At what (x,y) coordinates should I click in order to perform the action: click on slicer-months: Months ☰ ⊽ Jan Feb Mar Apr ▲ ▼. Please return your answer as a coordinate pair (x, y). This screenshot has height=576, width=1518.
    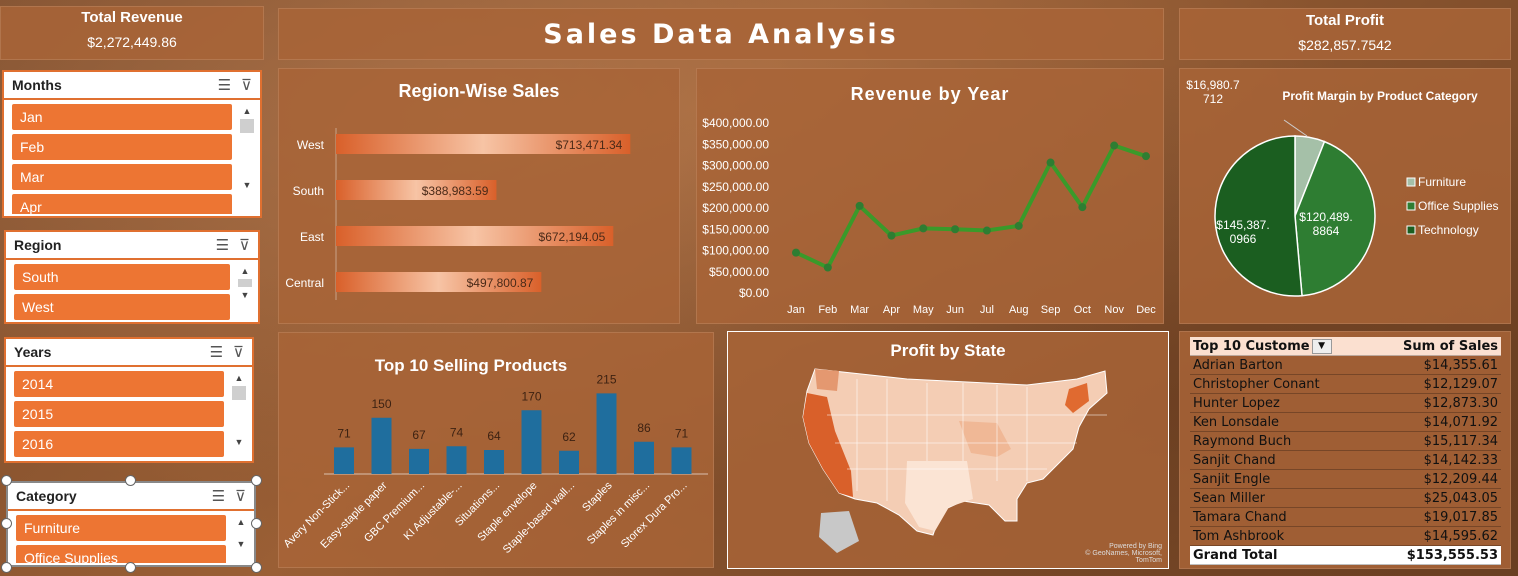
    Looking at the image, I should click on (132, 144).